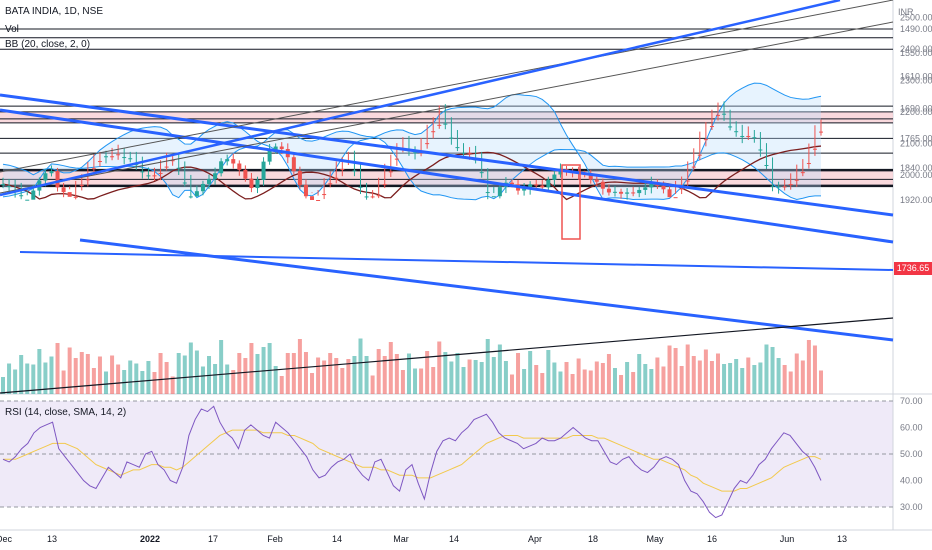 Image resolution: width=932 pixels, height=550 pixels. Describe the element at coordinates (447, 355) in the screenshot. I see `long-trendline` at that location.